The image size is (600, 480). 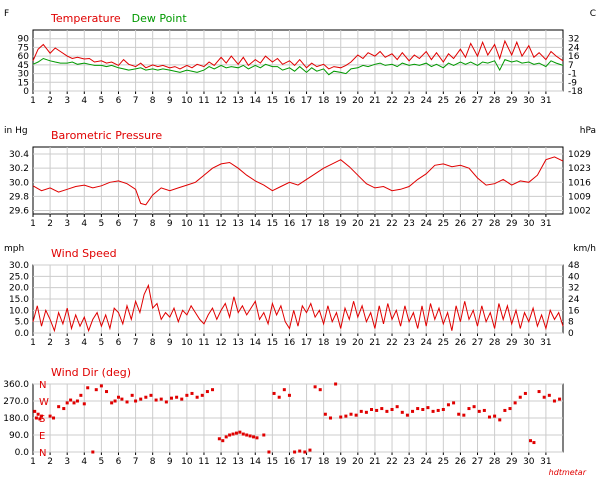 I want to click on y-tick-label: 29.8, so click(x=19, y=197).